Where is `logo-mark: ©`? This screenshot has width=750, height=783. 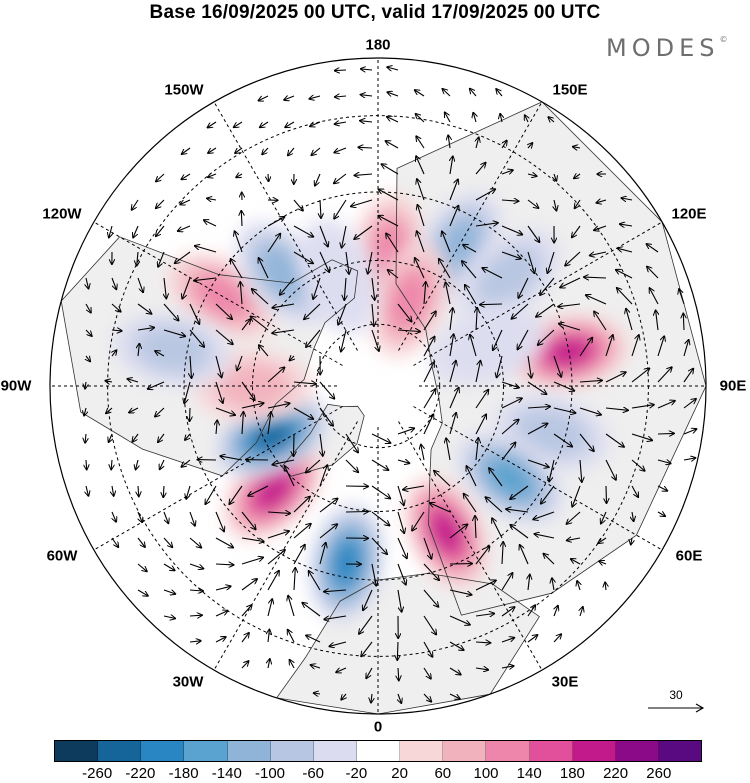
logo-mark: © is located at coordinates (723, 39).